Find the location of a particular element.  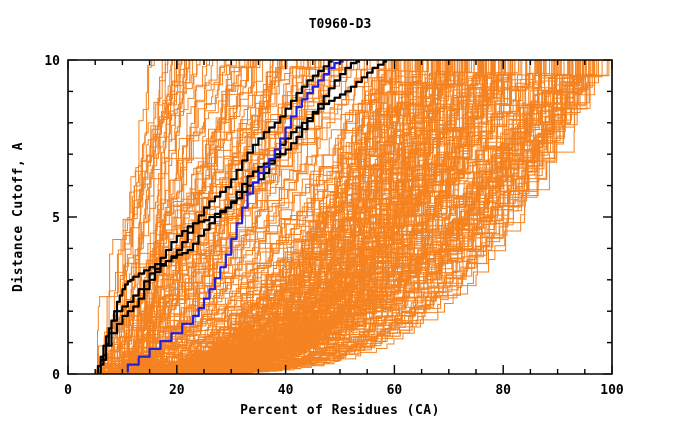

x-axis-tick-labels: 0 20 40 60 80 100 is located at coordinates (344, 390).